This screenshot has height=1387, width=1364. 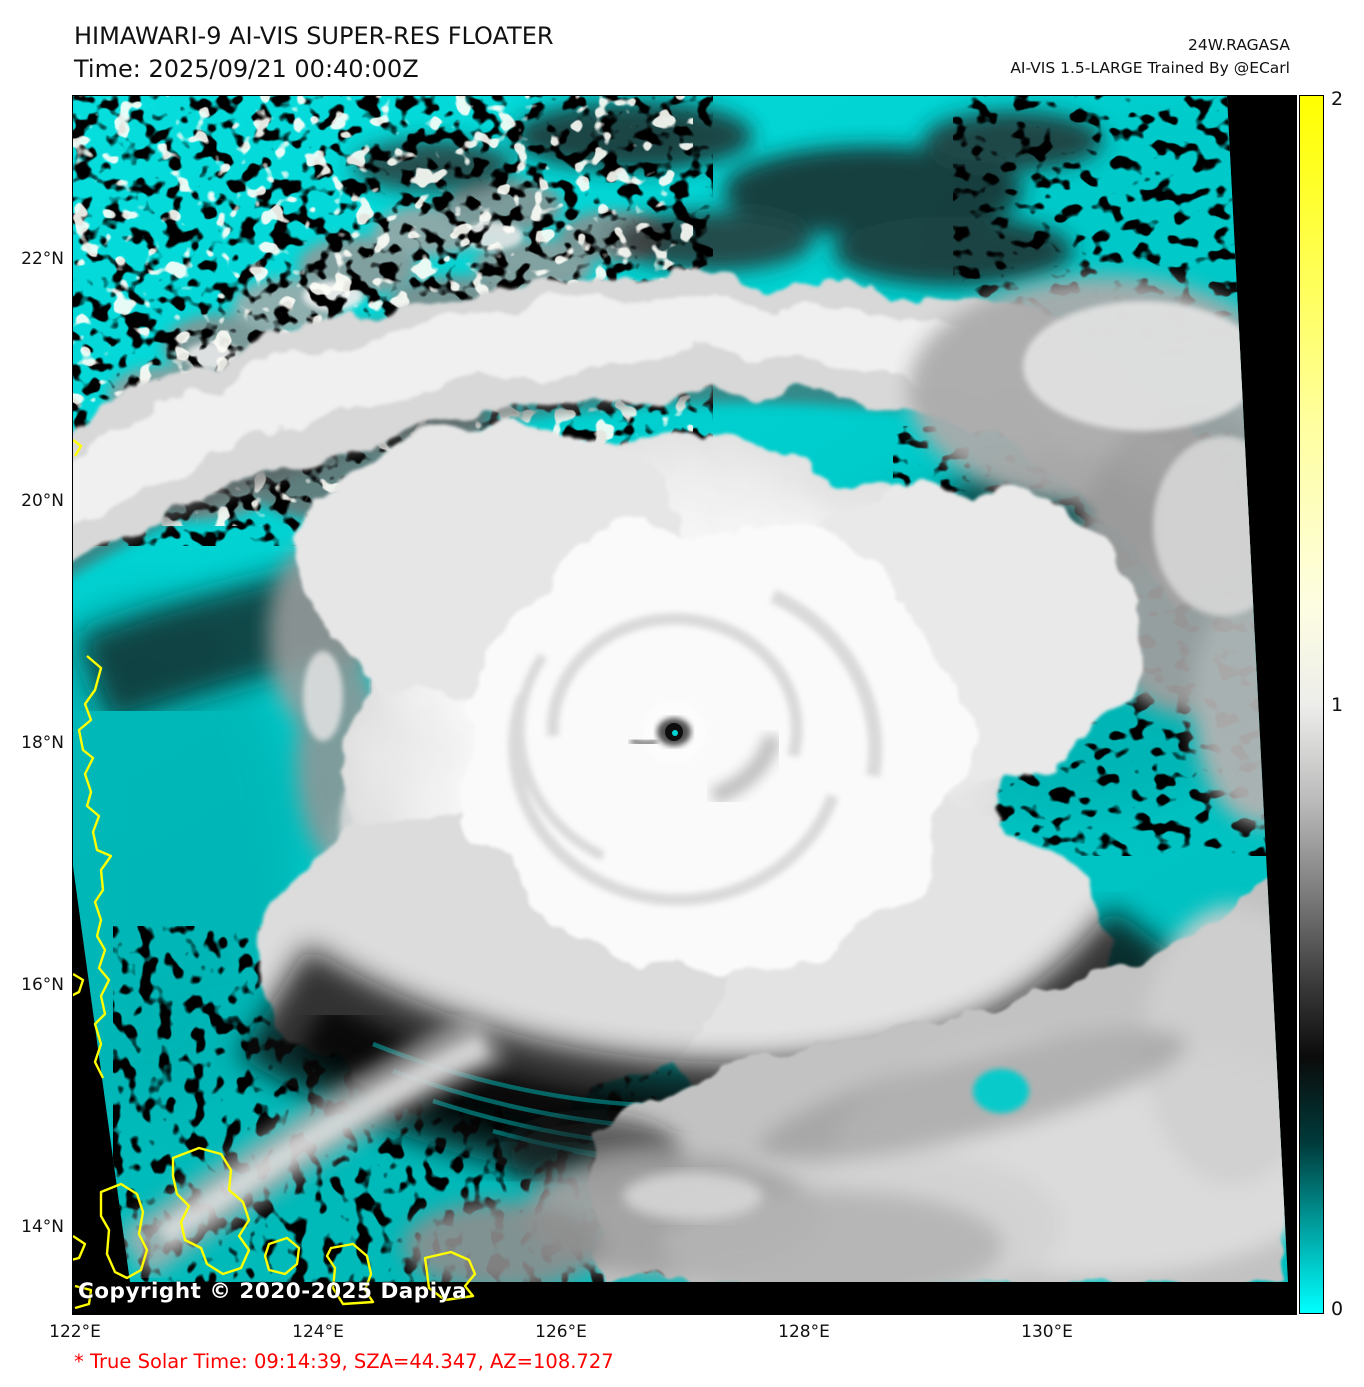 What do you see at coordinates (1311, 704) in the screenshot?
I see `colorbar` at bounding box center [1311, 704].